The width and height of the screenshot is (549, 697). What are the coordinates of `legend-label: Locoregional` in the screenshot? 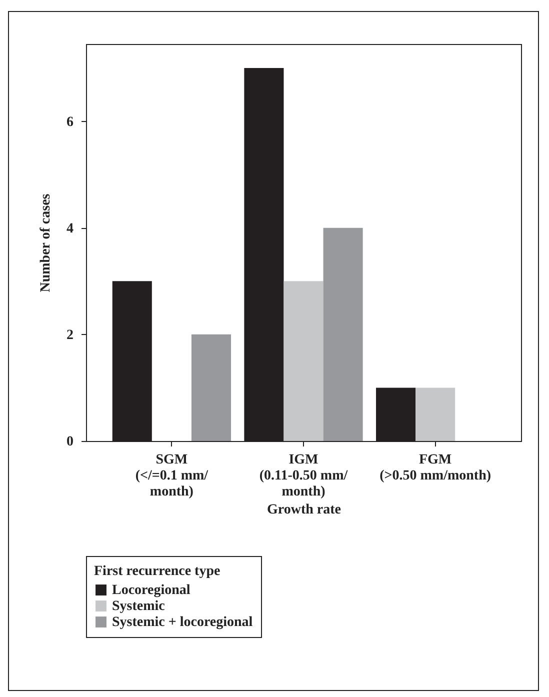 It's located at (151, 590).